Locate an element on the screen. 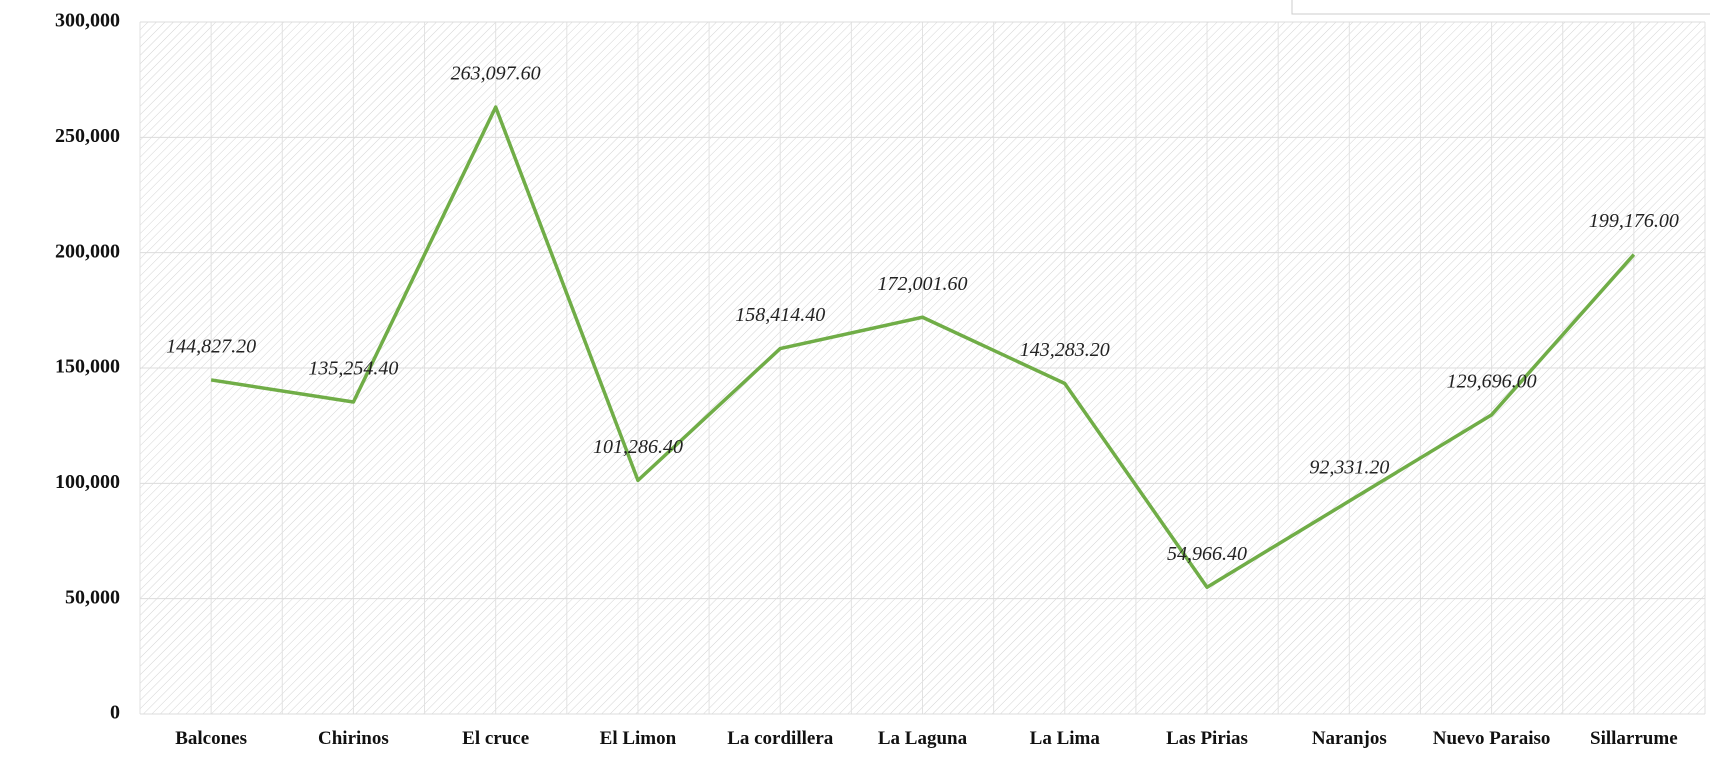 The width and height of the screenshot is (1710, 779). legend-box is located at coordinates (1500, 7).